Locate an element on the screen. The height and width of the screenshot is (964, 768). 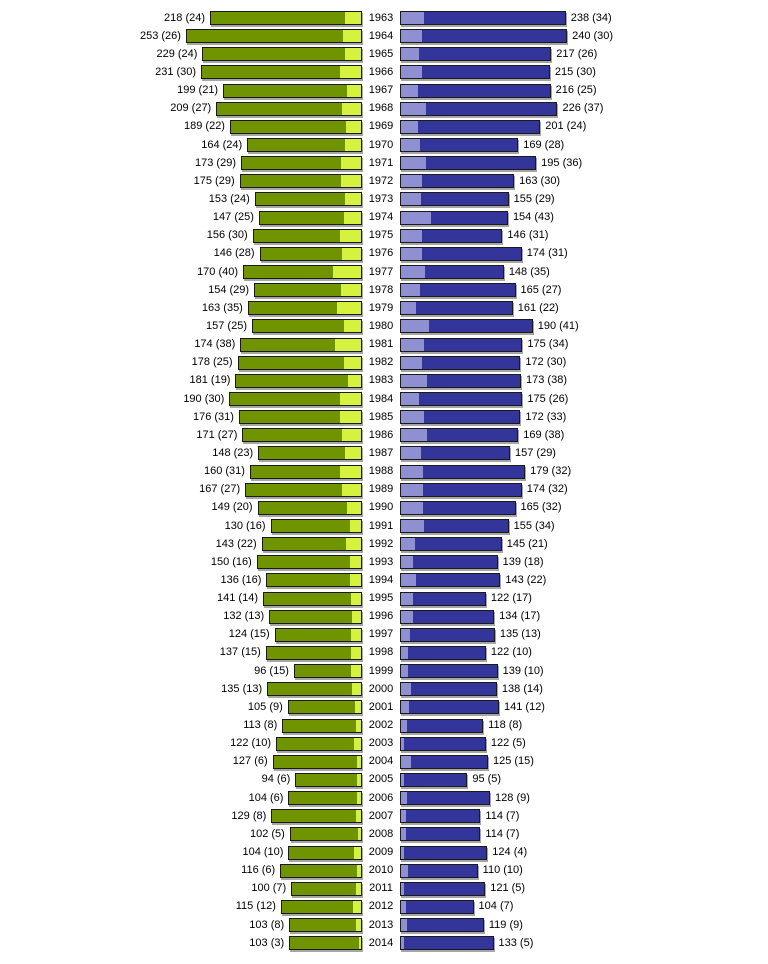
bar-row: 149 (20) 1990 165 (32) is located at coordinates (384, 508).